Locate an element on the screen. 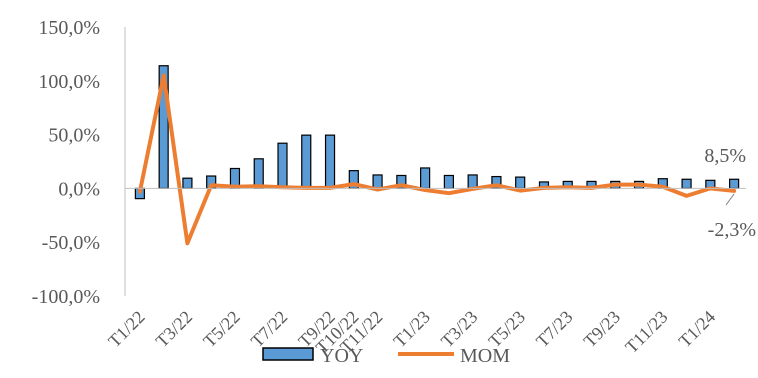 The image size is (758, 378). x-tick-label: T1/22 is located at coordinates (126, 329).